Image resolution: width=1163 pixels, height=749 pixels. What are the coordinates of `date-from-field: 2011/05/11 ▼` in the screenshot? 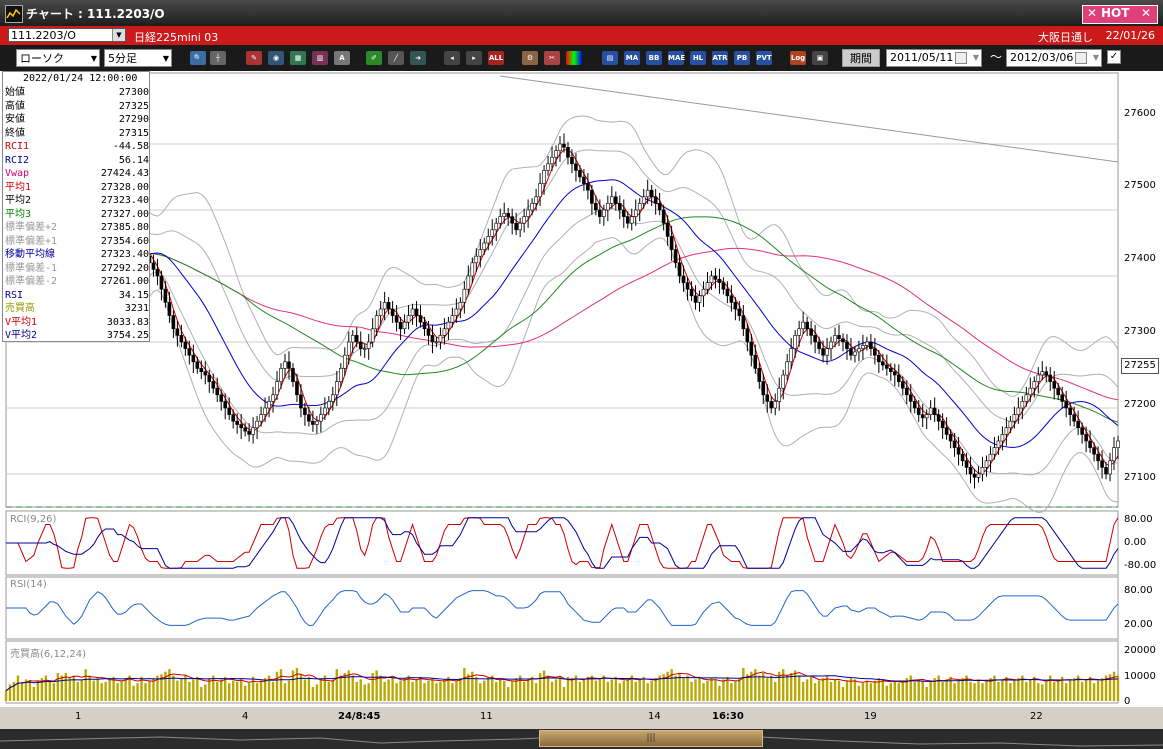 It's located at (934, 58).